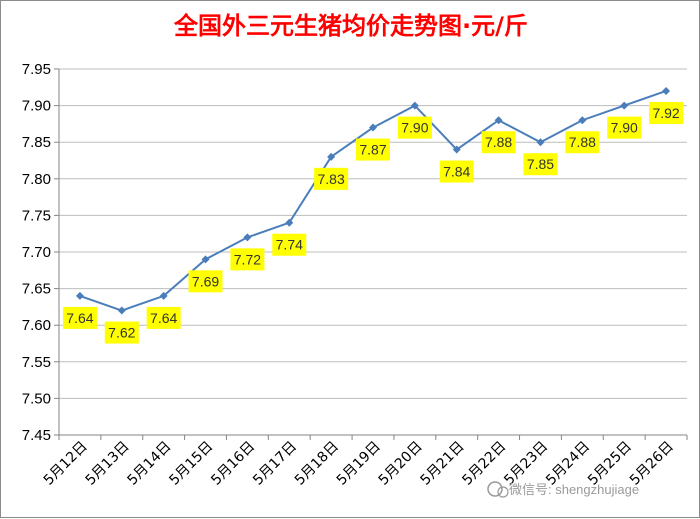 This screenshot has width=700, height=519. Describe the element at coordinates (317, 464) in the screenshot. I see `x-tick-label: 5月18日` at that location.